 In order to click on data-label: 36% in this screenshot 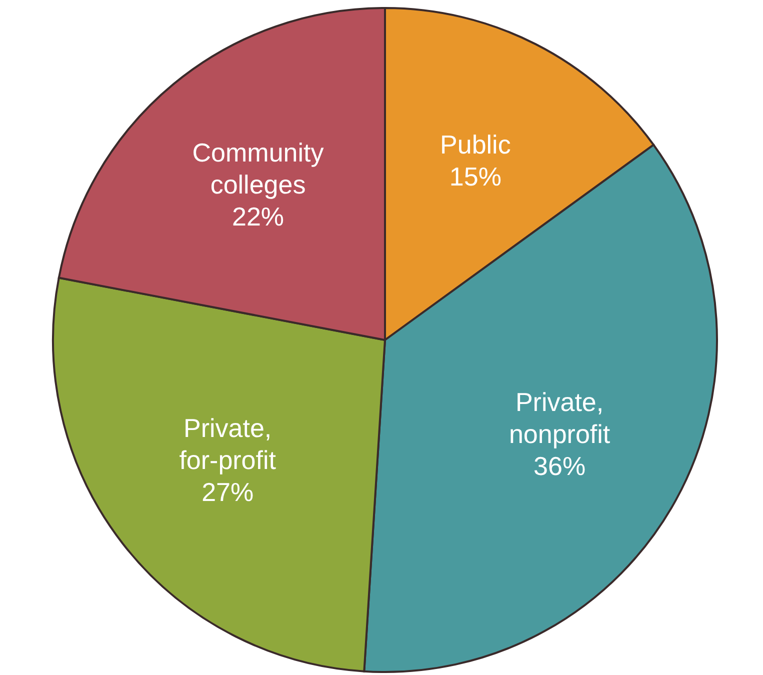, I will do `click(560, 465)`.